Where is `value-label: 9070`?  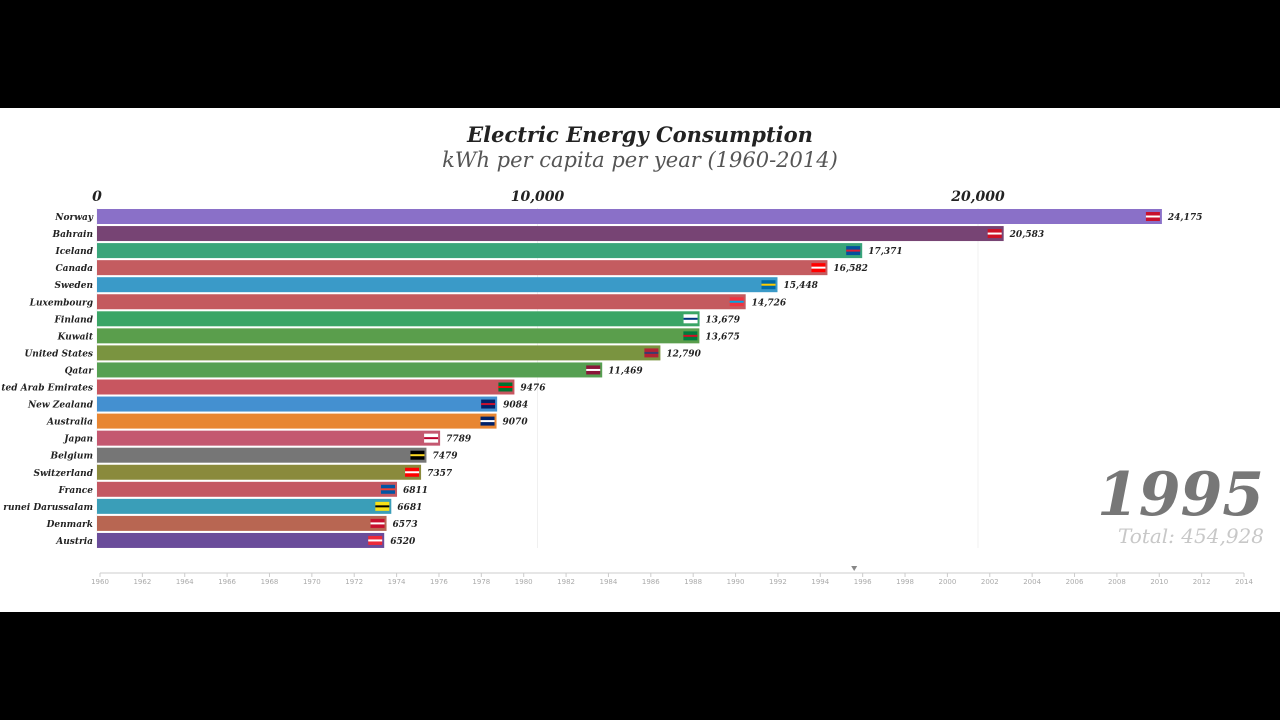
value-label: 9070 is located at coordinates (516, 423).